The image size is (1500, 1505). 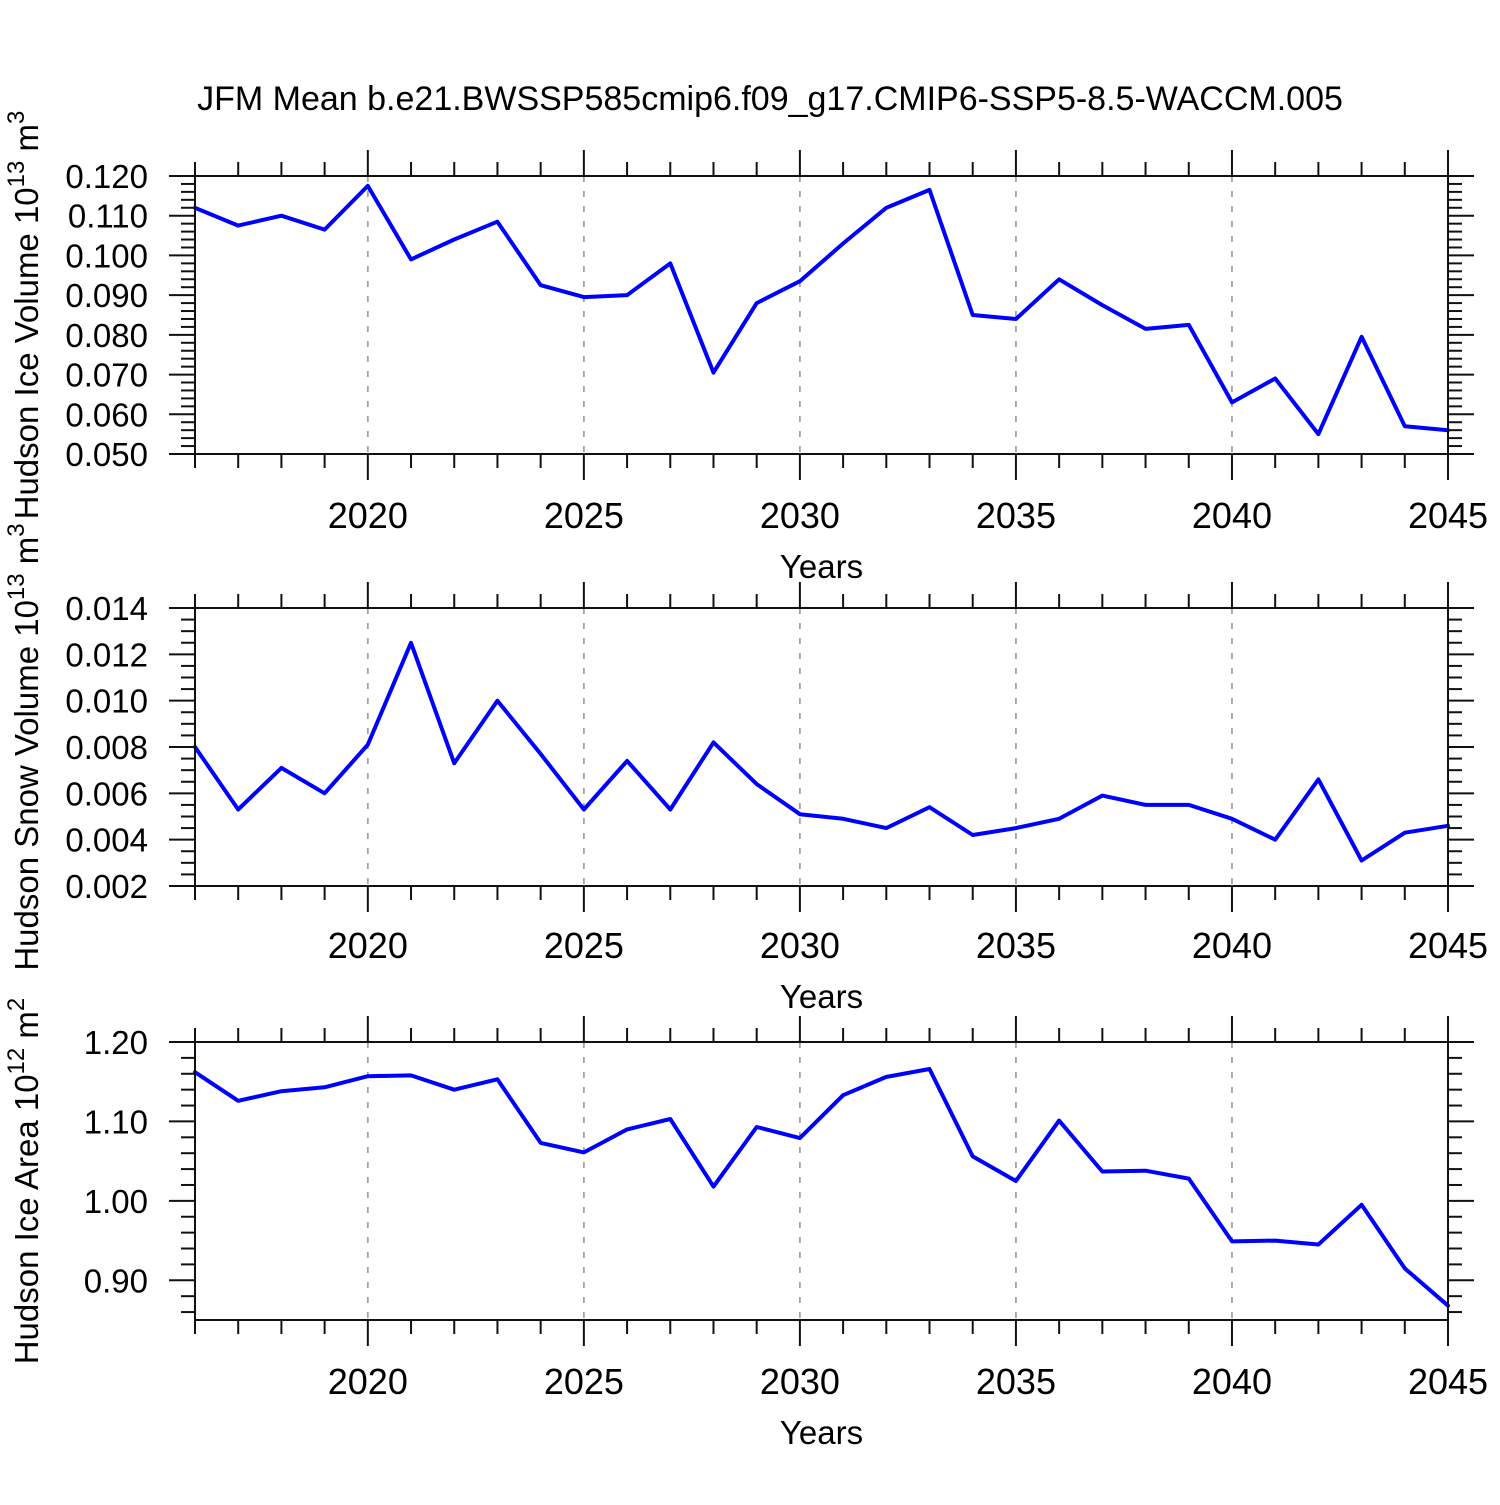 What do you see at coordinates (106, 375) in the screenshot?
I see `y-tick-label: 0.070` at bounding box center [106, 375].